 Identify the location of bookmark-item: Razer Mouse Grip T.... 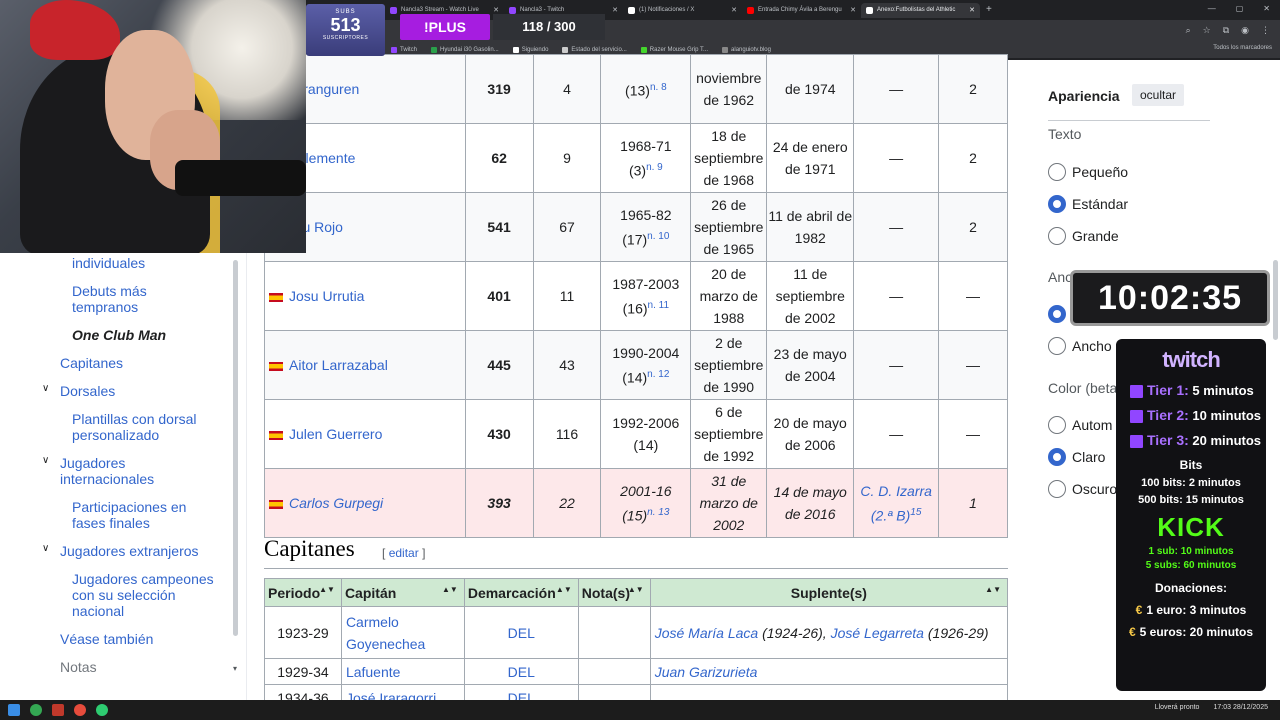
(674, 50).